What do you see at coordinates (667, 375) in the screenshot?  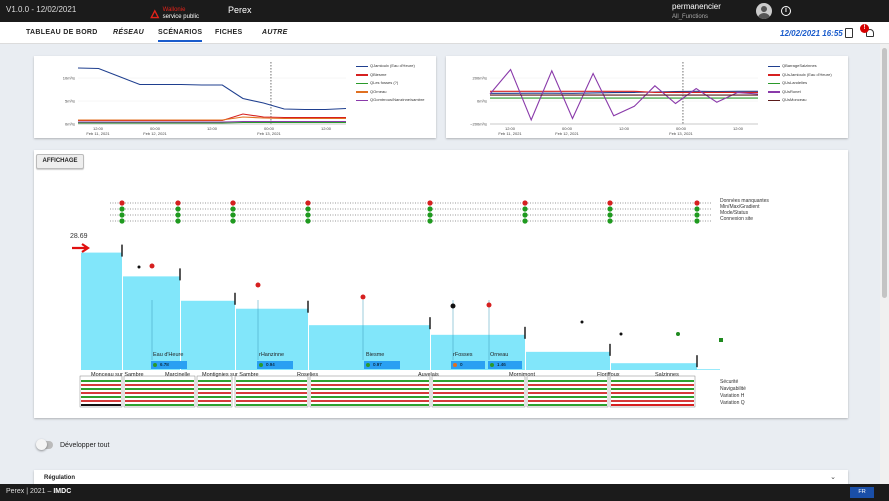 I see `station-label: Salzinnes` at bounding box center [667, 375].